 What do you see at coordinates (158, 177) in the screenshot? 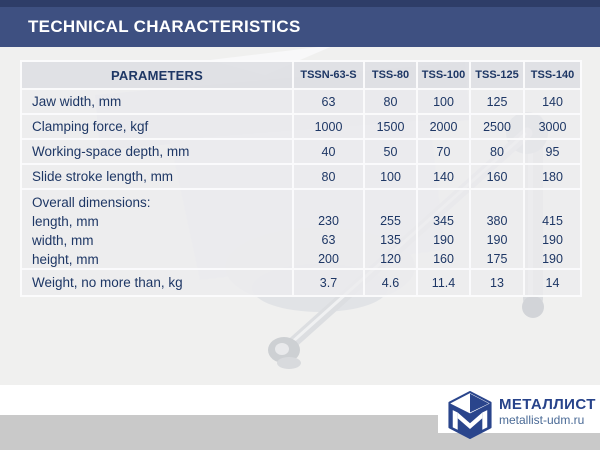
I see `row-label: Slide stroke length, mm` at bounding box center [158, 177].